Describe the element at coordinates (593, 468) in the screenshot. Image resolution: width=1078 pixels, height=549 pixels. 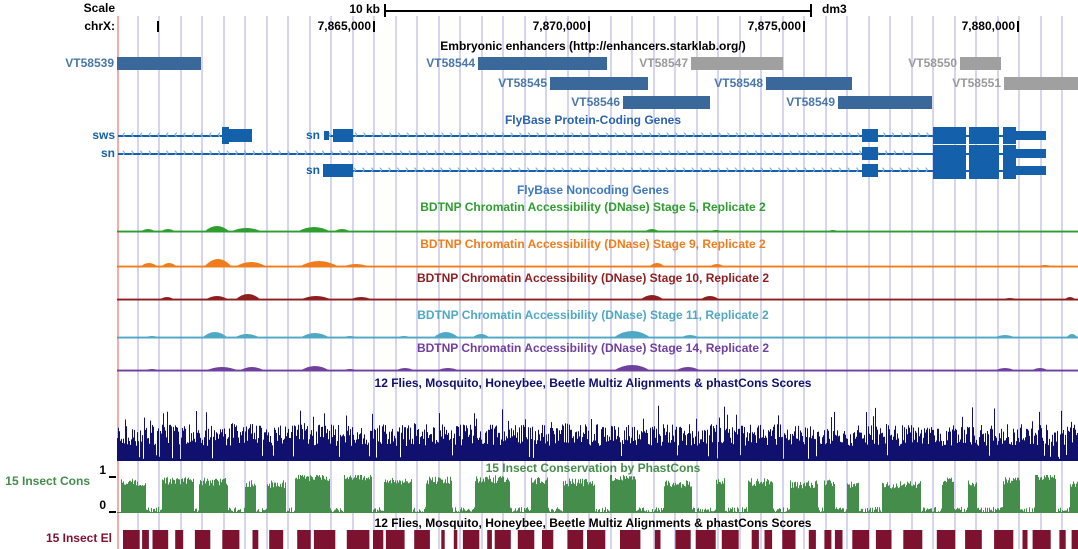
I see `track-title-phastcons: 15 Insect Conservation by PhastCons` at that location.